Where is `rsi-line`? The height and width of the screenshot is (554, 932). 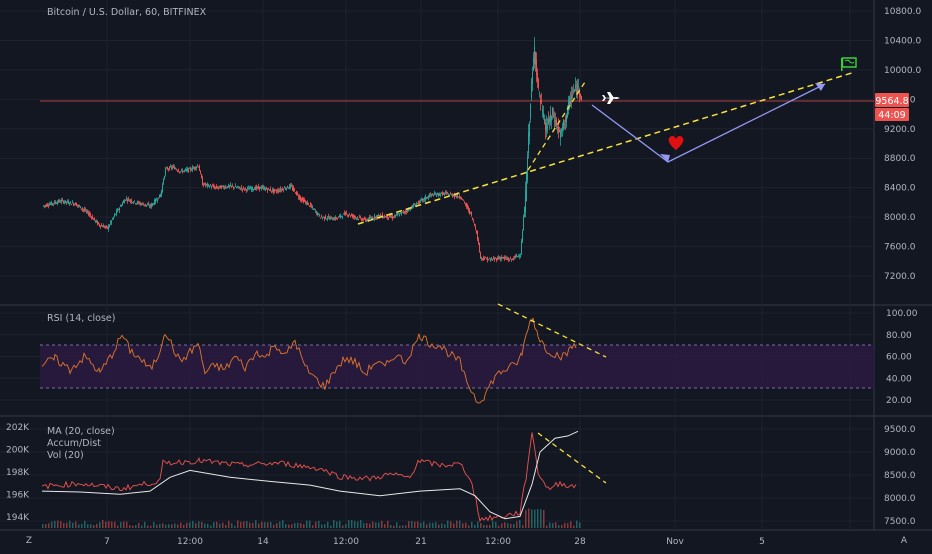
rsi-line is located at coordinates (309, 360).